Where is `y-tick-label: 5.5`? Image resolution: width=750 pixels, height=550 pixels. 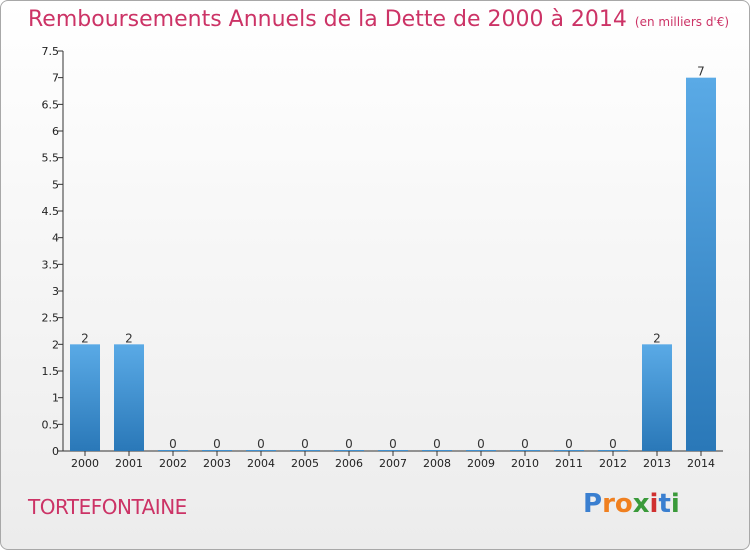
y-tick-label: 5.5 is located at coordinates (51, 158).